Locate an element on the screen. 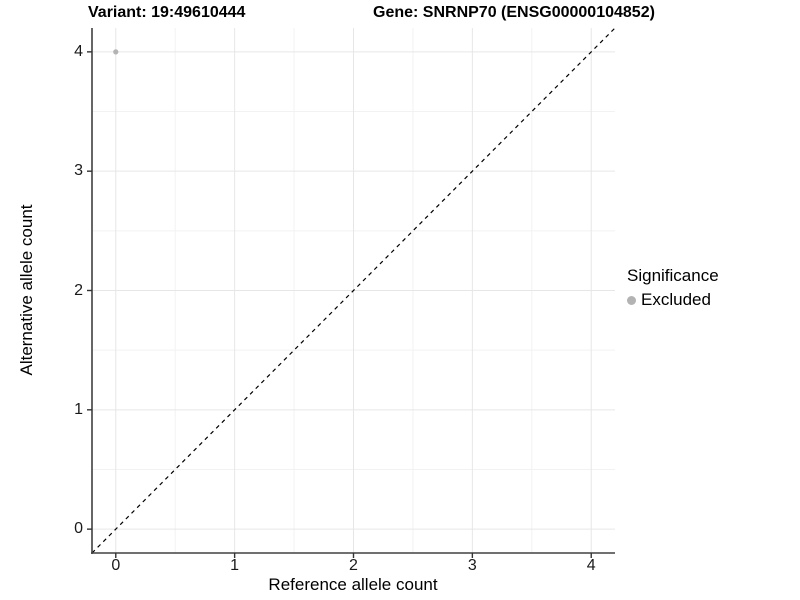  legend-key-dot-icon is located at coordinates (631, 300).